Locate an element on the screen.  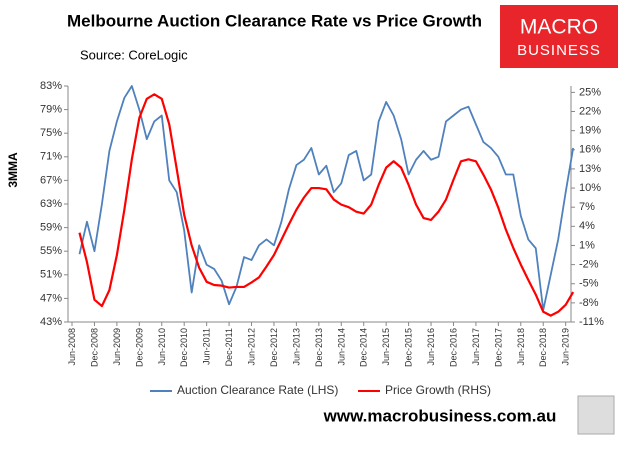
x-tick-label: Dec-2008 is located at coordinates (94, 347).